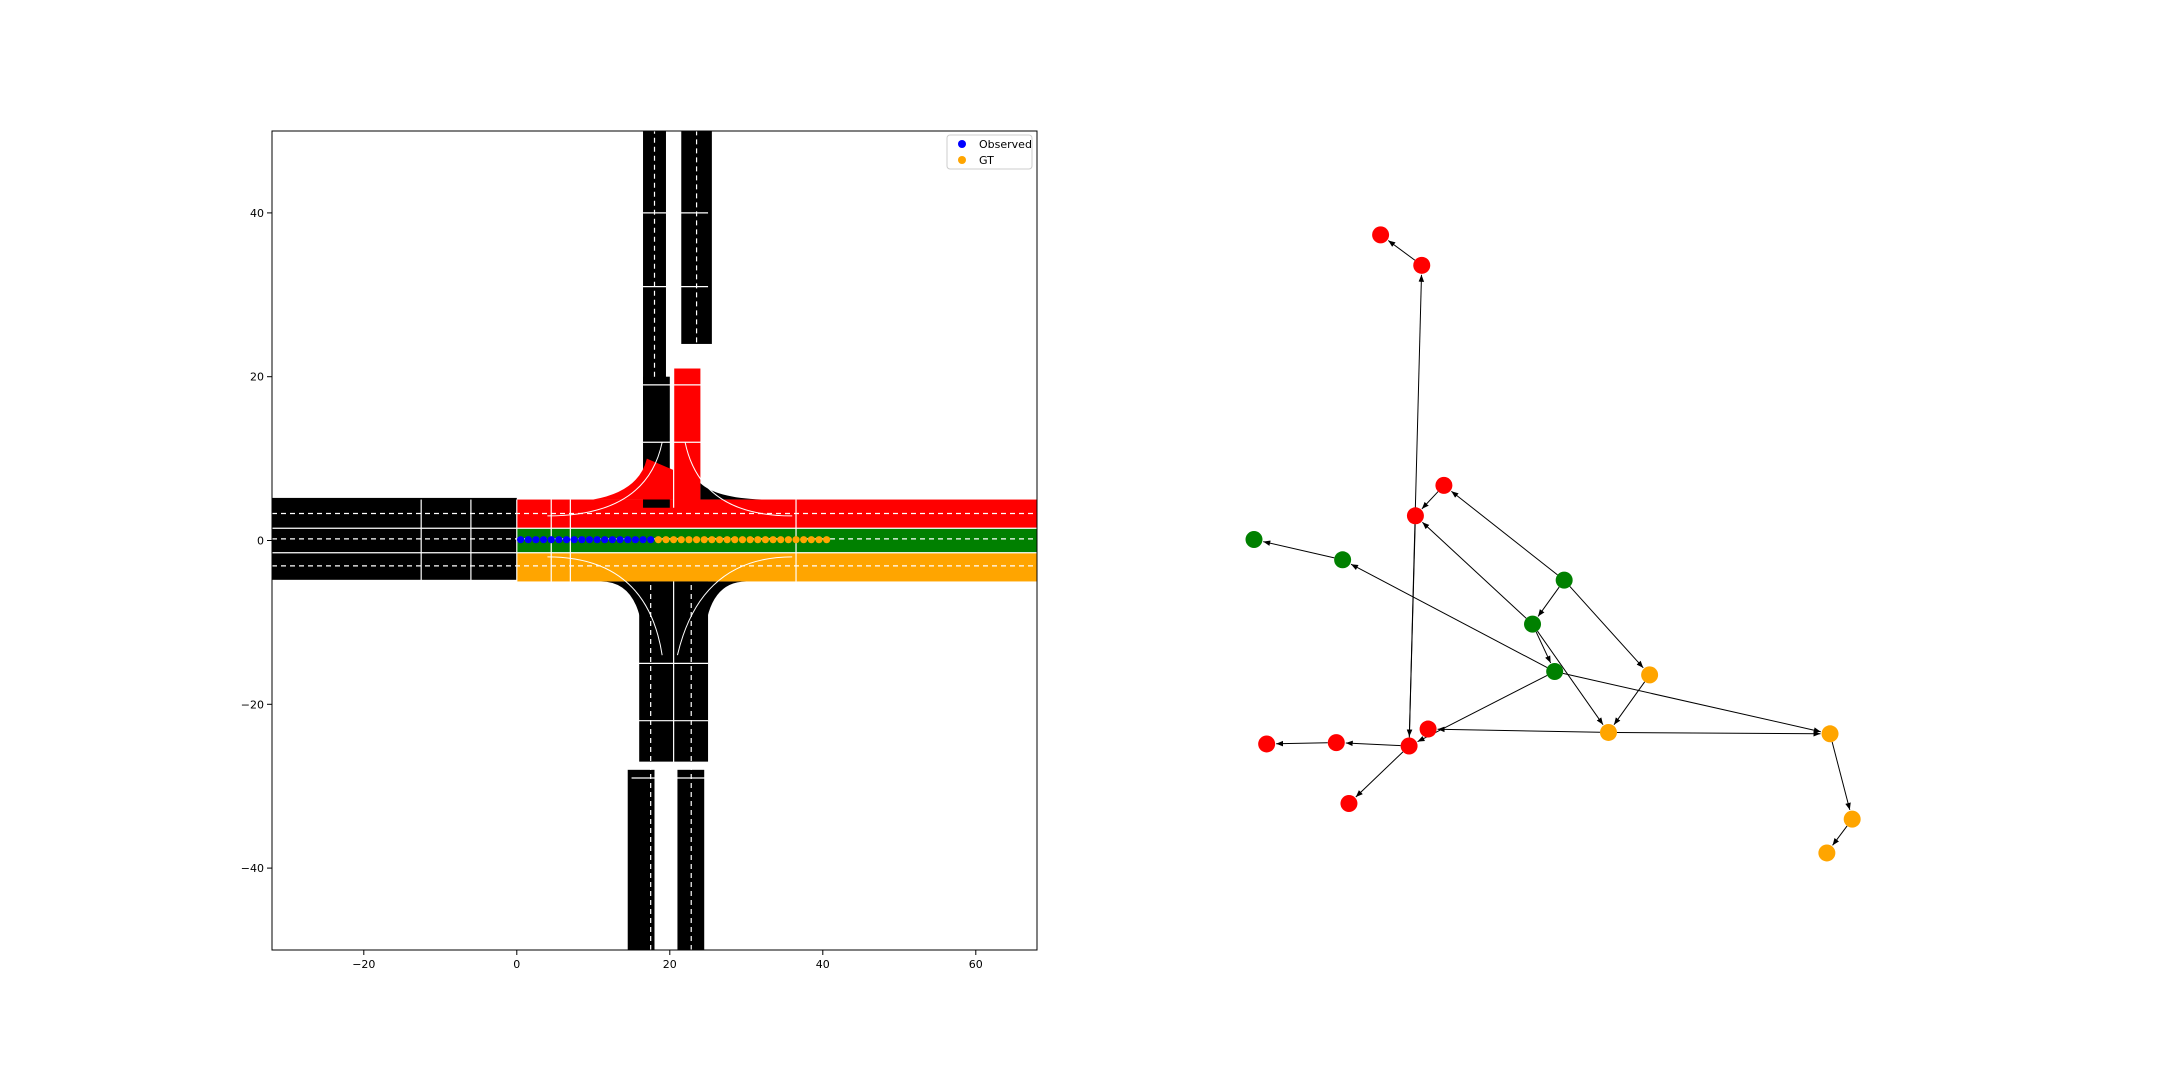  What do you see at coordinates (622, 610) in the screenshot?
I see `corner-sw` at bounding box center [622, 610].